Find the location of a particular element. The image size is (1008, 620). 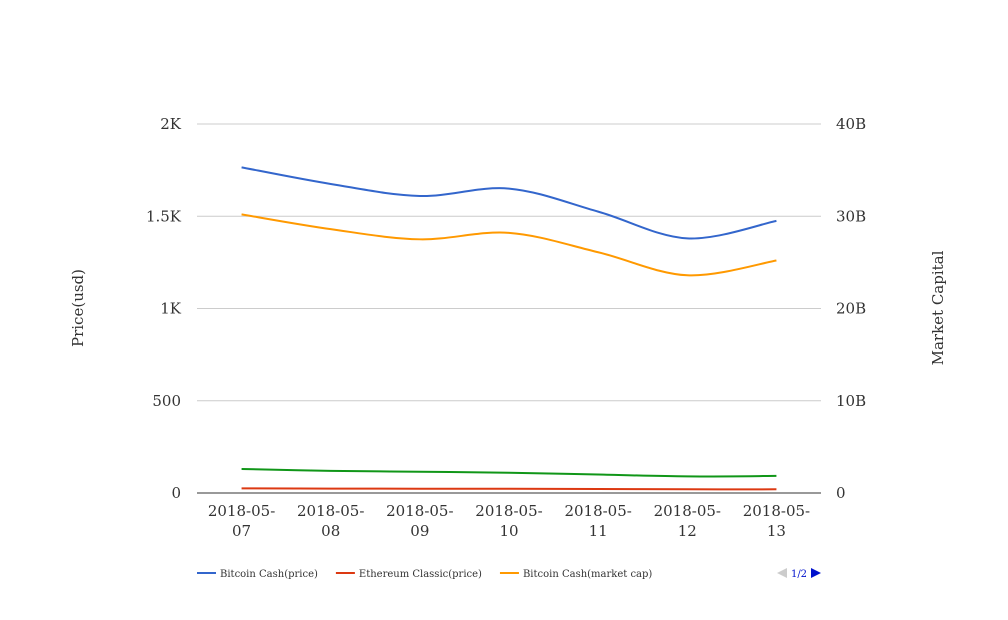

right-axis-title: Market Capital is located at coordinates (938, 307).